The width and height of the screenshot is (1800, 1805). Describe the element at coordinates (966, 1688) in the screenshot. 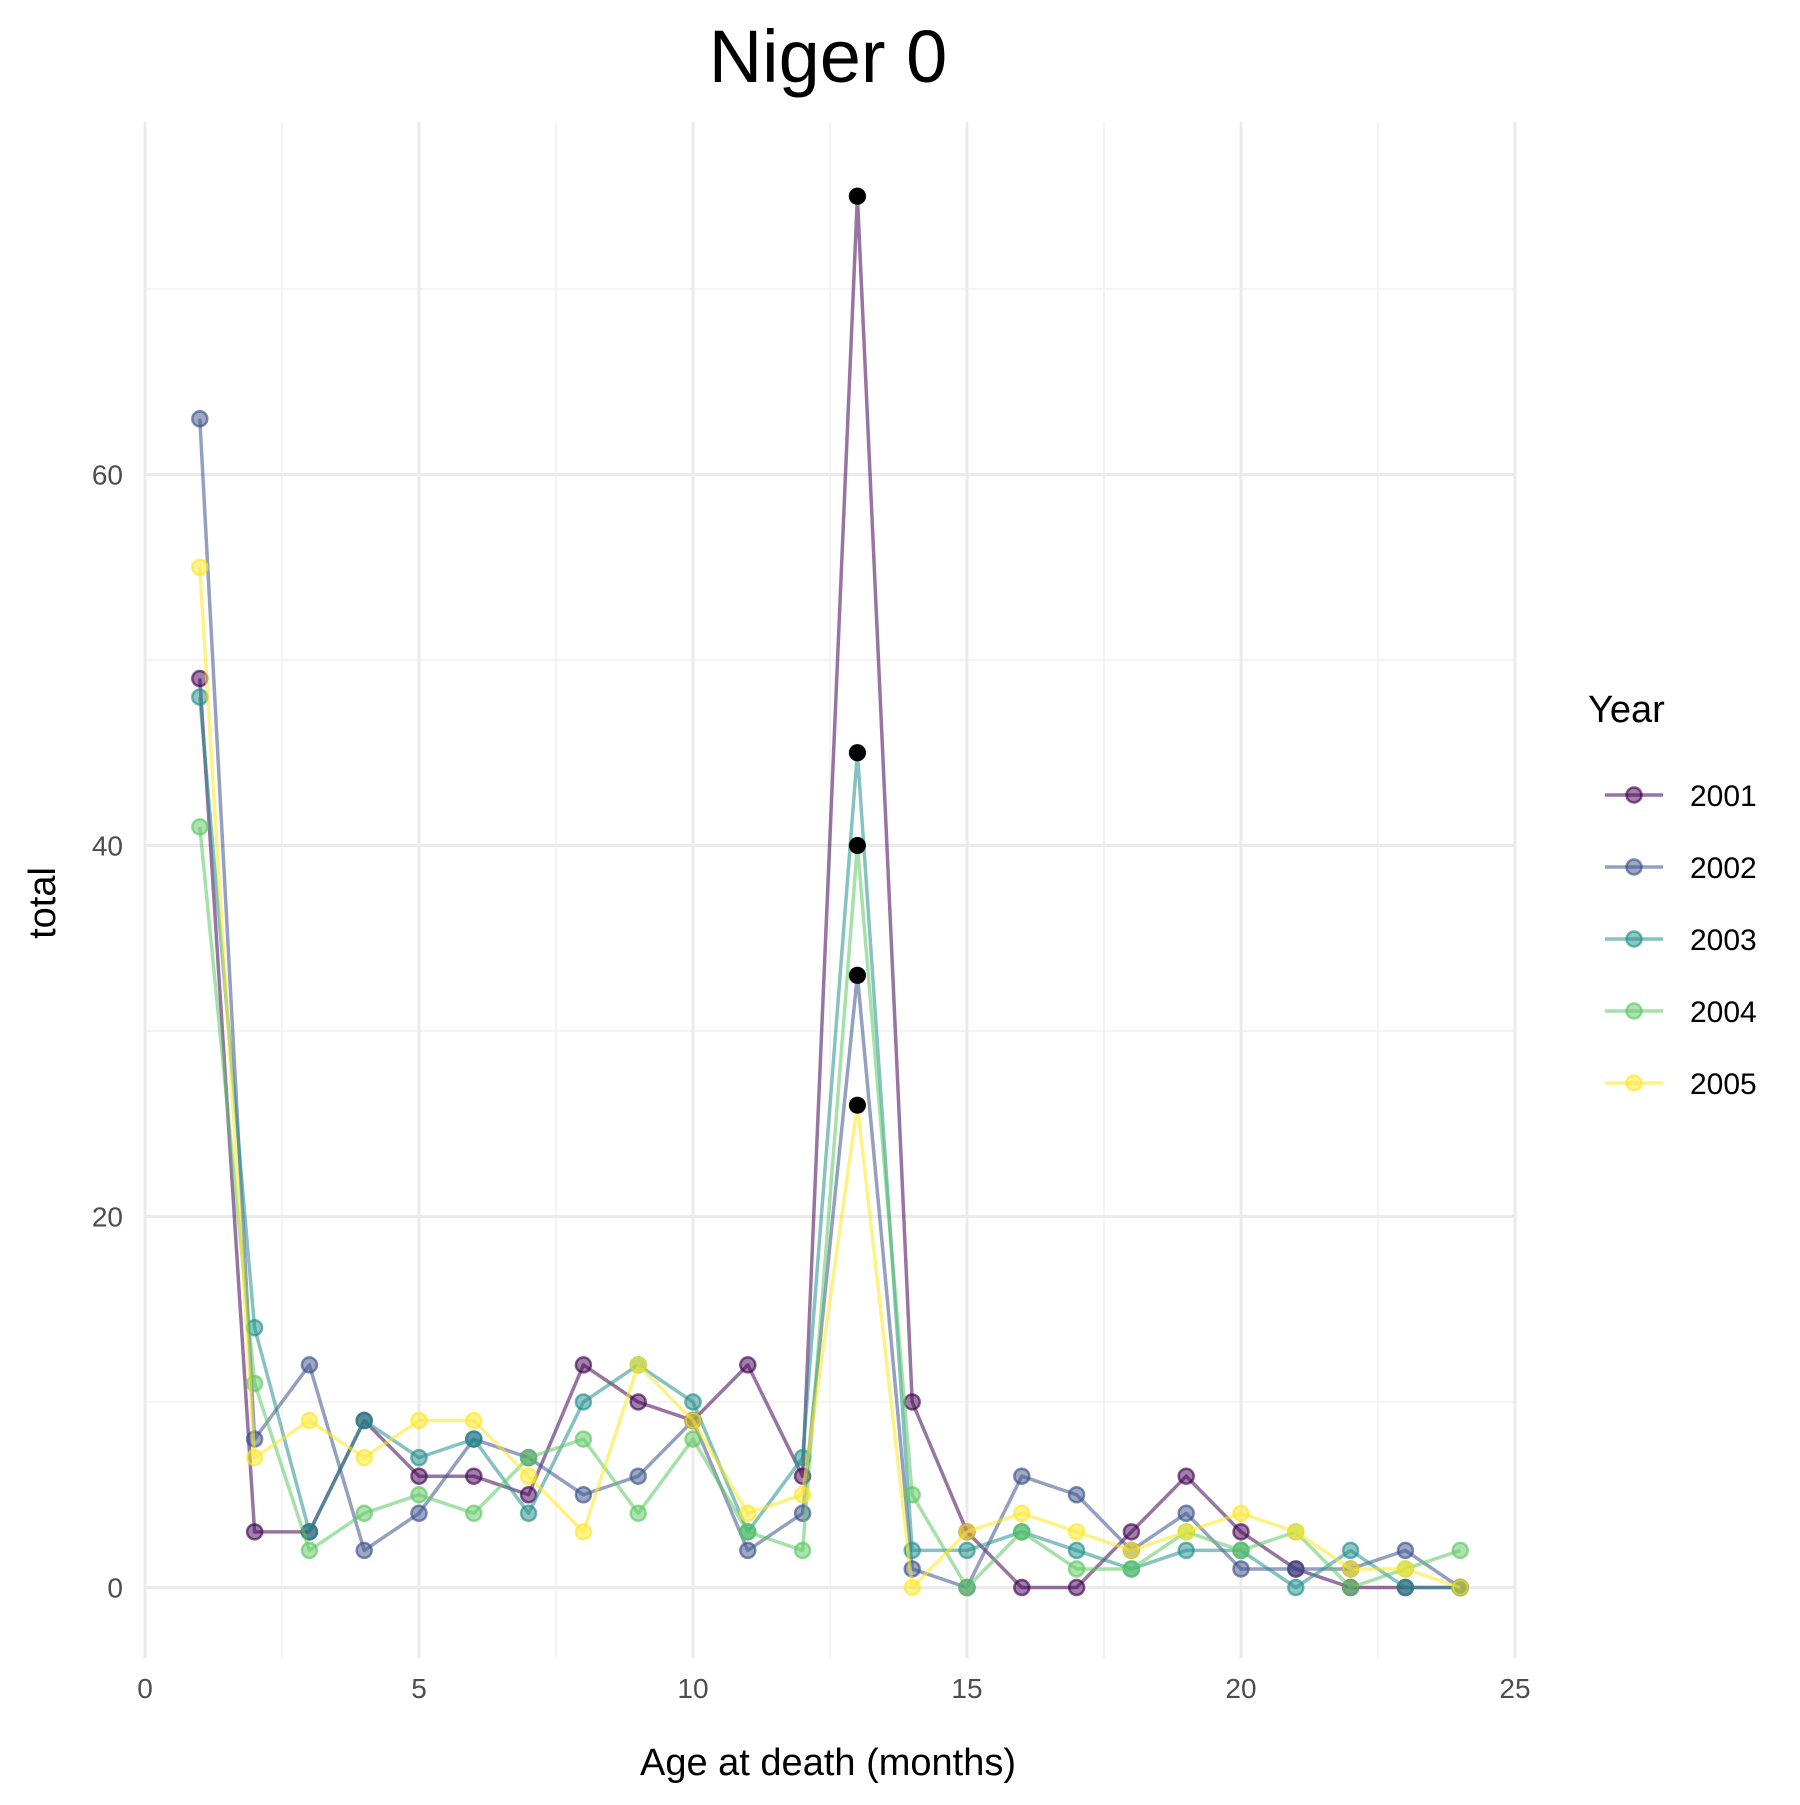

I see `x-tick-label: 15` at that location.